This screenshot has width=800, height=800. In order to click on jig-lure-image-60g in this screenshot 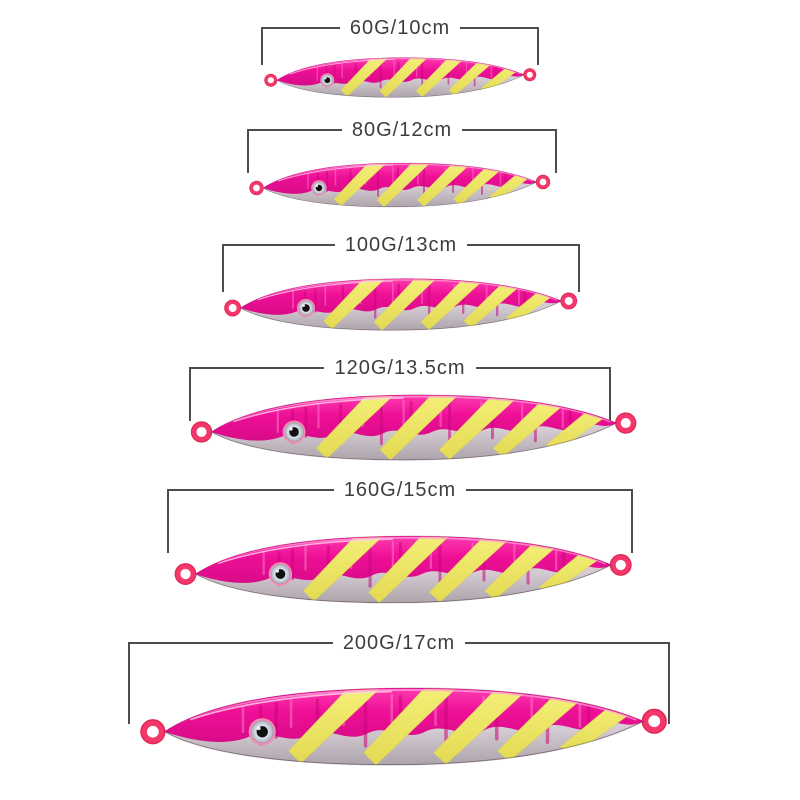, I will do `click(400, 77)`.